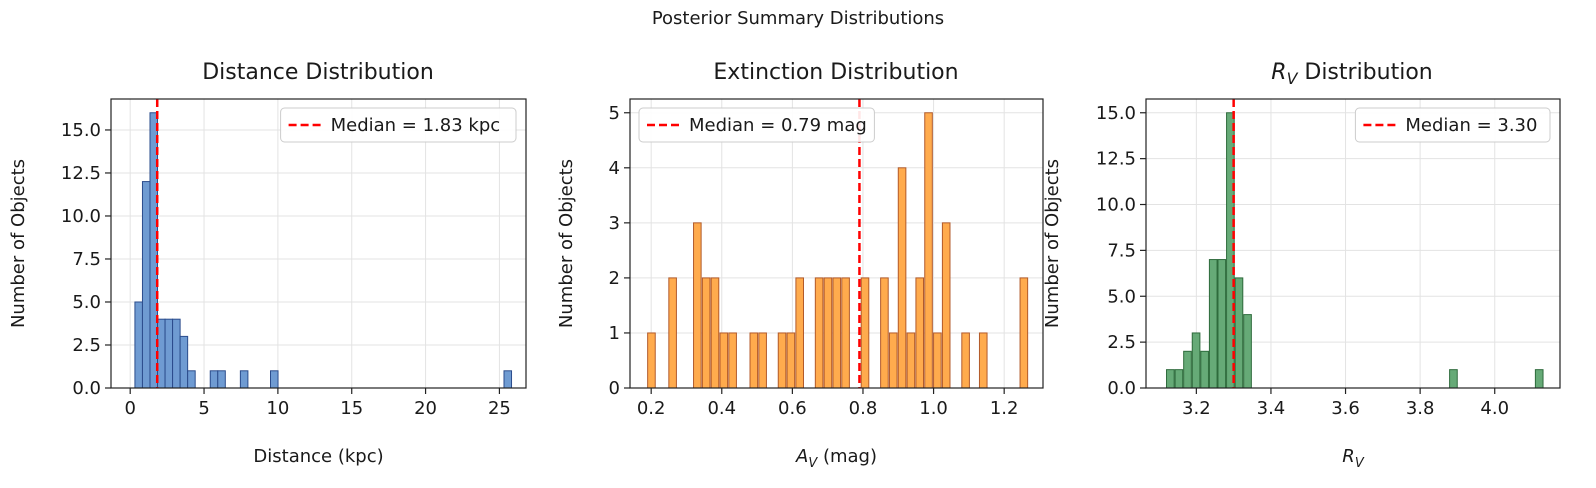  What do you see at coordinates (1494, 408) in the screenshot?
I see `rv-xtick-label: 4.0` at bounding box center [1494, 408].